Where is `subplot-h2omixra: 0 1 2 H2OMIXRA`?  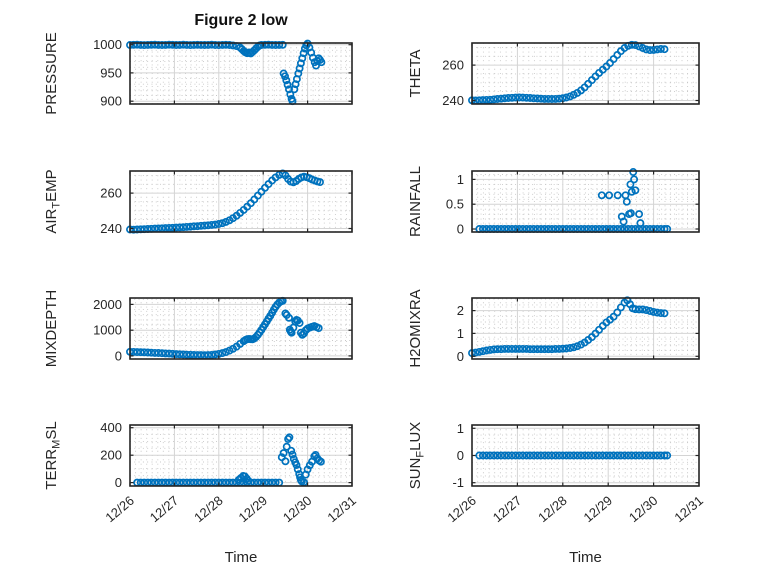
subplot-h2omixra: 0 1 2 H2OMIXRA is located at coordinates (553, 328).